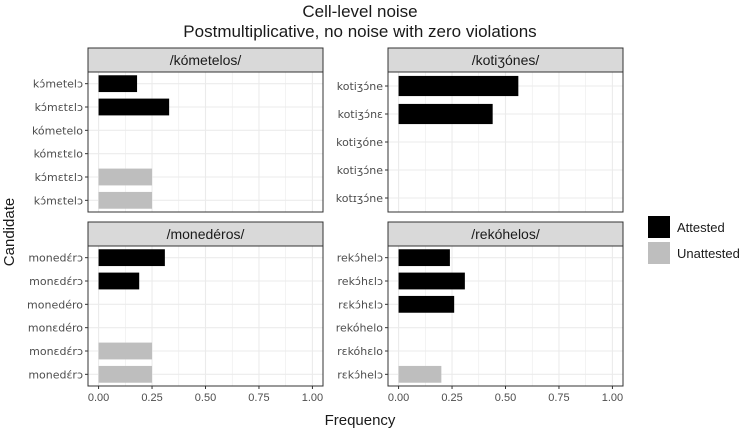 The width and height of the screenshot is (750, 432). What do you see at coordinates (58, 200) in the screenshot?
I see `candidate-label: kɔ́mɛtelɔ` at bounding box center [58, 200].